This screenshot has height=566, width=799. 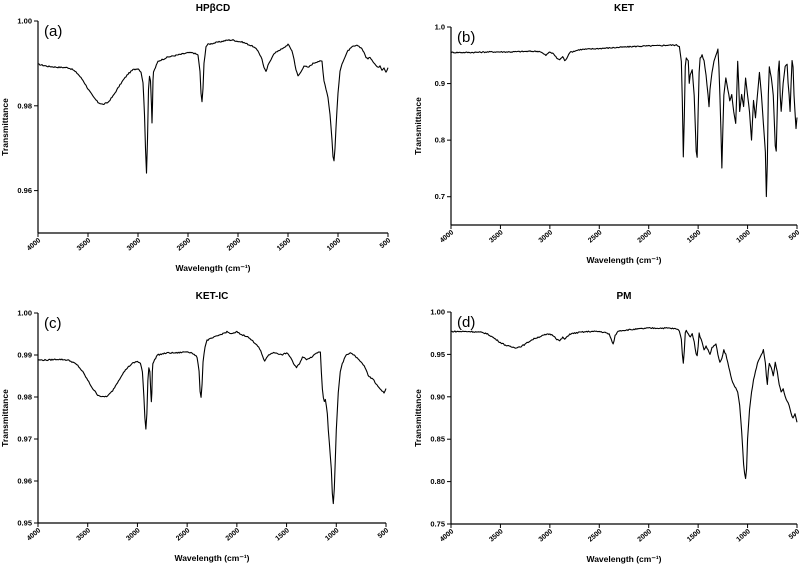 I want to click on y-tick-label: 0.80, so click(x=437, y=481).